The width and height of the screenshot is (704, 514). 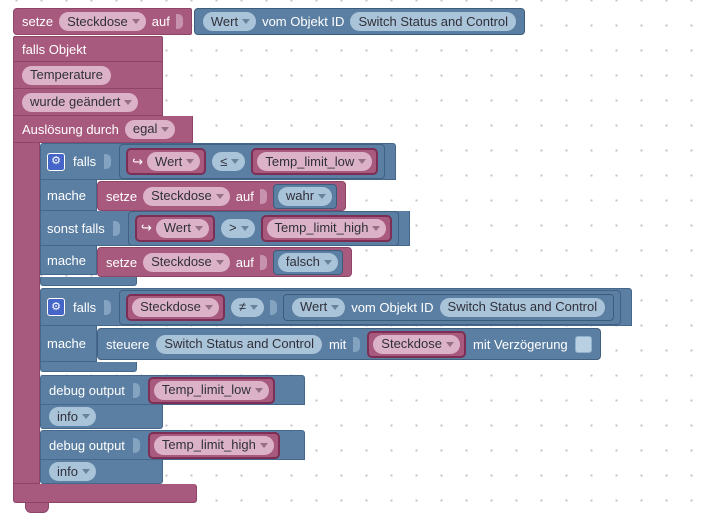 I want to click on sonst-falls-label: sonst falls, so click(x=76, y=228).